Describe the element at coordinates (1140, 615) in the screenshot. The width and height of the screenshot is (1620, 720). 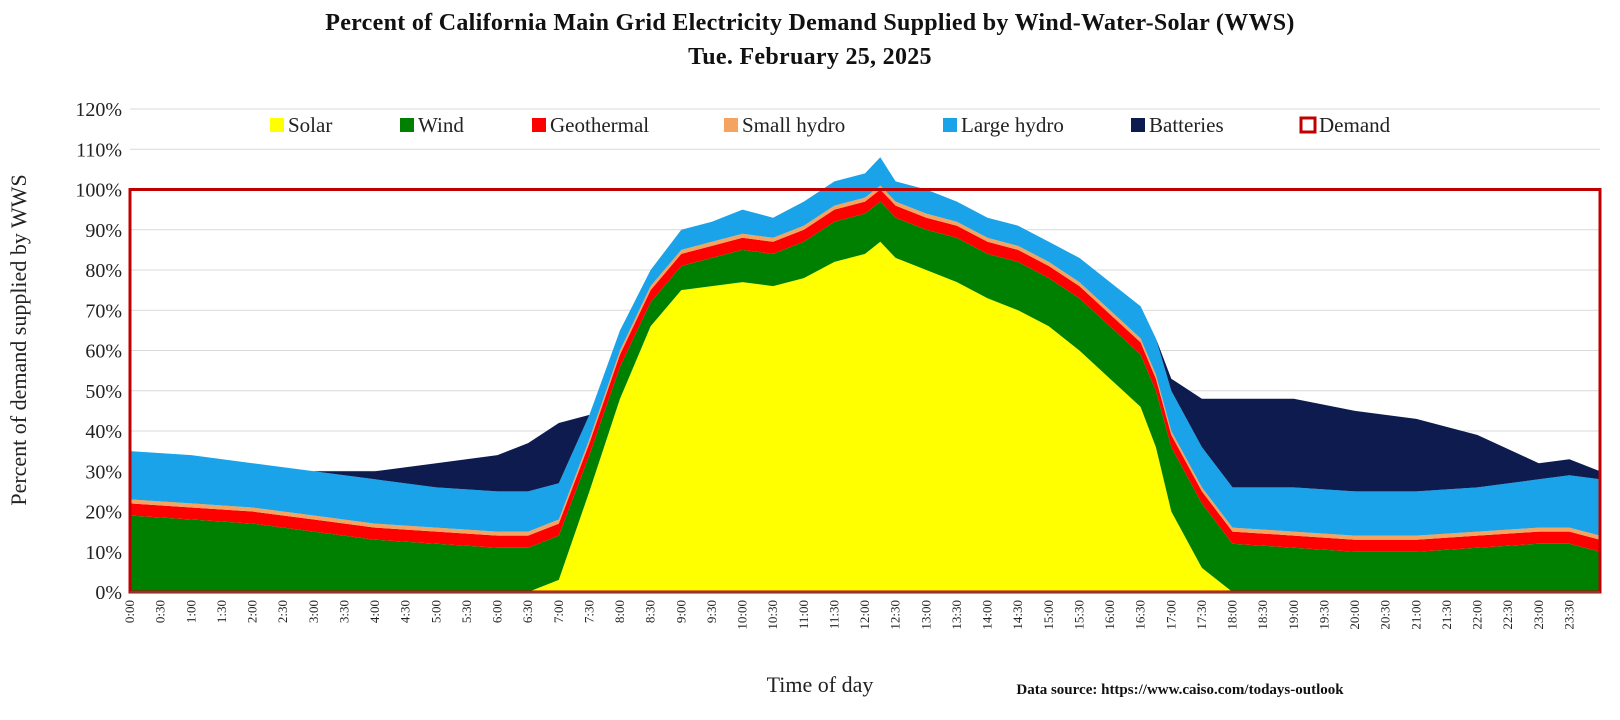
I see `x-tick-label: 16:30` at that location.